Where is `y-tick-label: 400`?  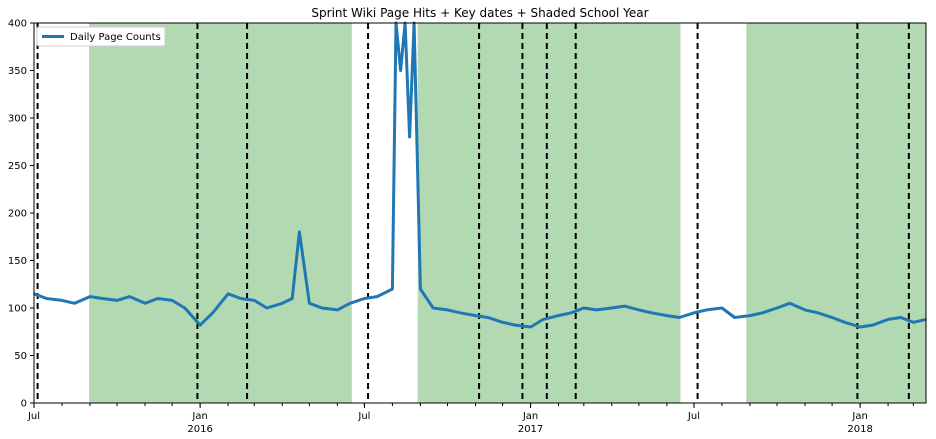 y-tick-label: 400 is located at coordinates (17, 24).